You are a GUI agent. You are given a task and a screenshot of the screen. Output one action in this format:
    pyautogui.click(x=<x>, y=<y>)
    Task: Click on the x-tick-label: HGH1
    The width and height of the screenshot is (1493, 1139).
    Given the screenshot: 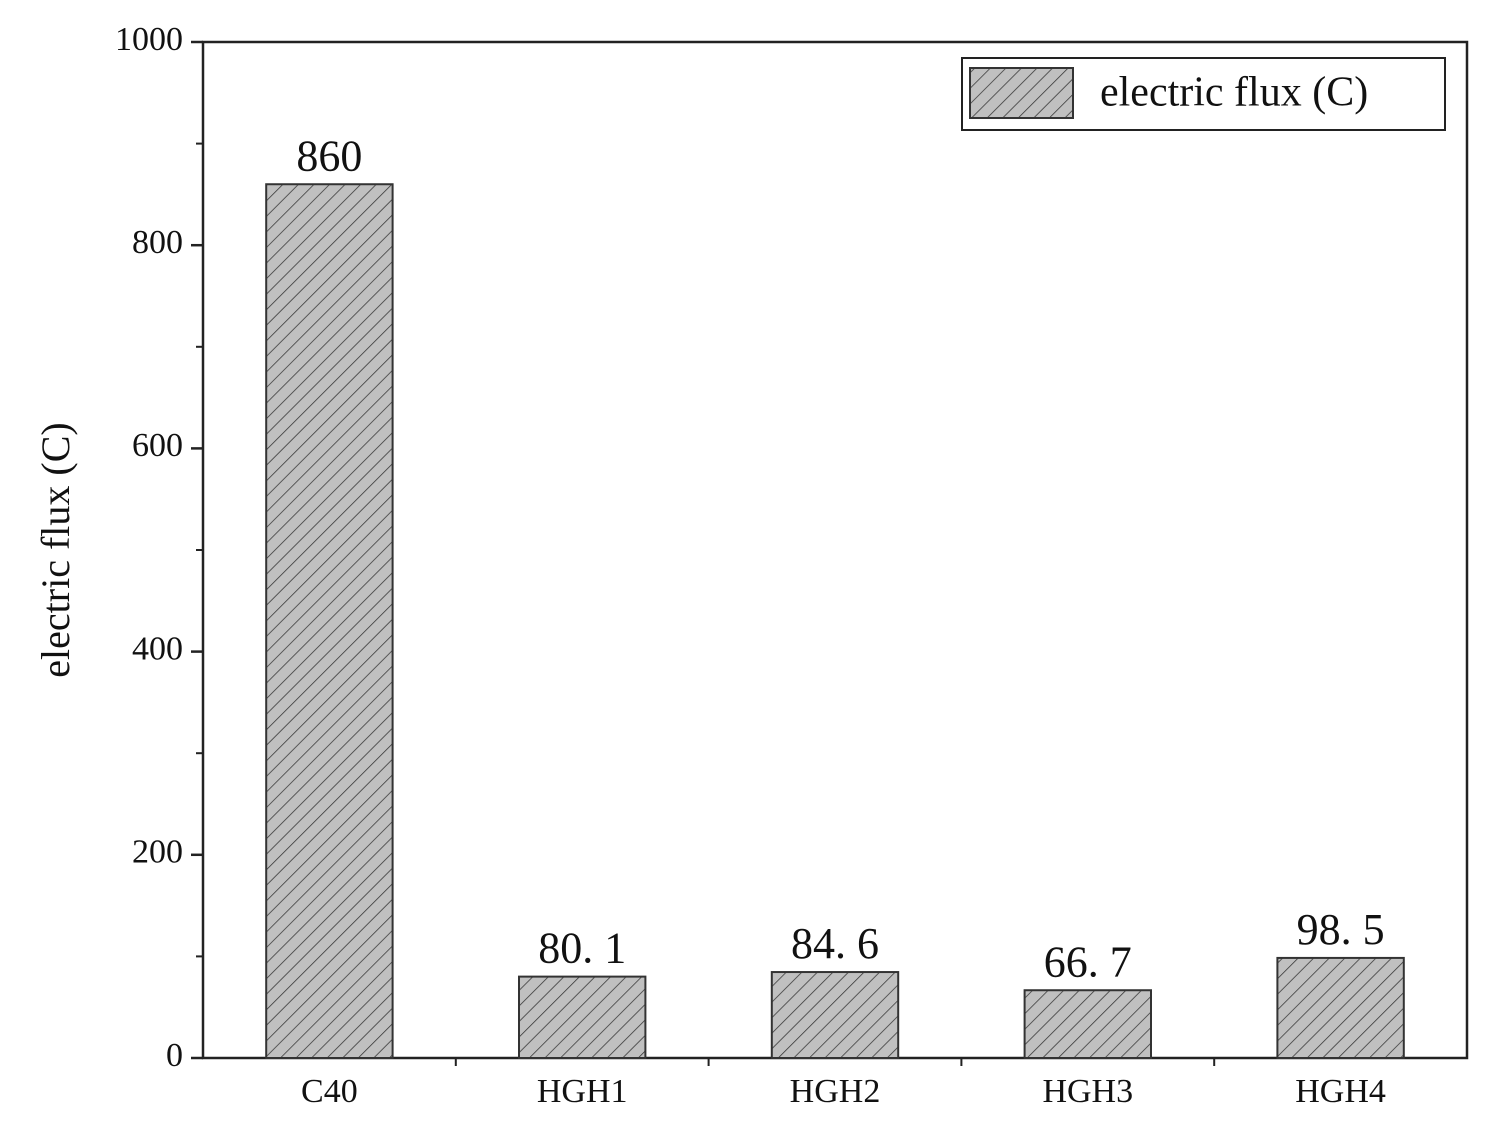 What is the action you would take?
    pyautogui.click(x=582, y=1091)
    